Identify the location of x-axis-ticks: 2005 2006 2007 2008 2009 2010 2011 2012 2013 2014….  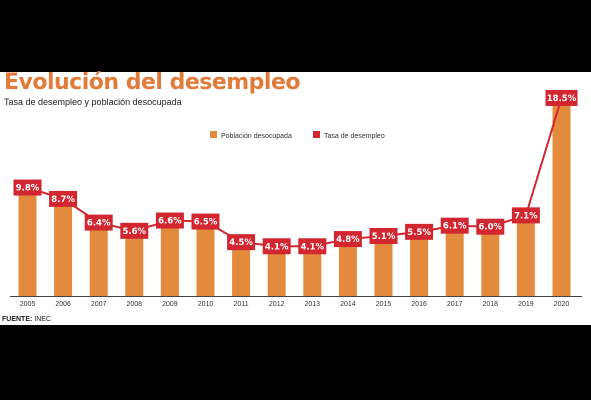
(295, 304).